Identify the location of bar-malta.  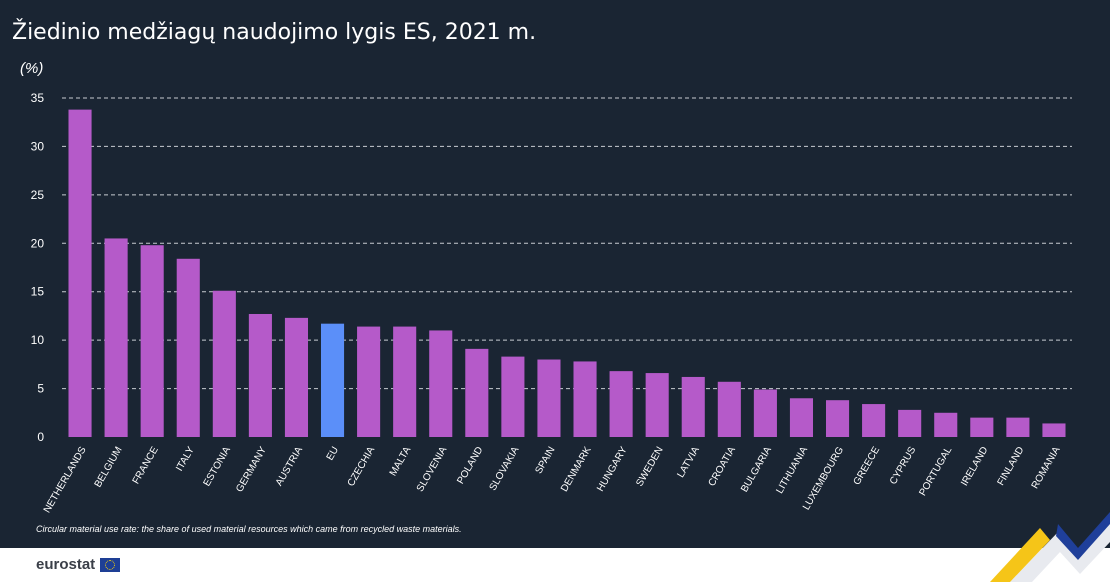
(405, 381).